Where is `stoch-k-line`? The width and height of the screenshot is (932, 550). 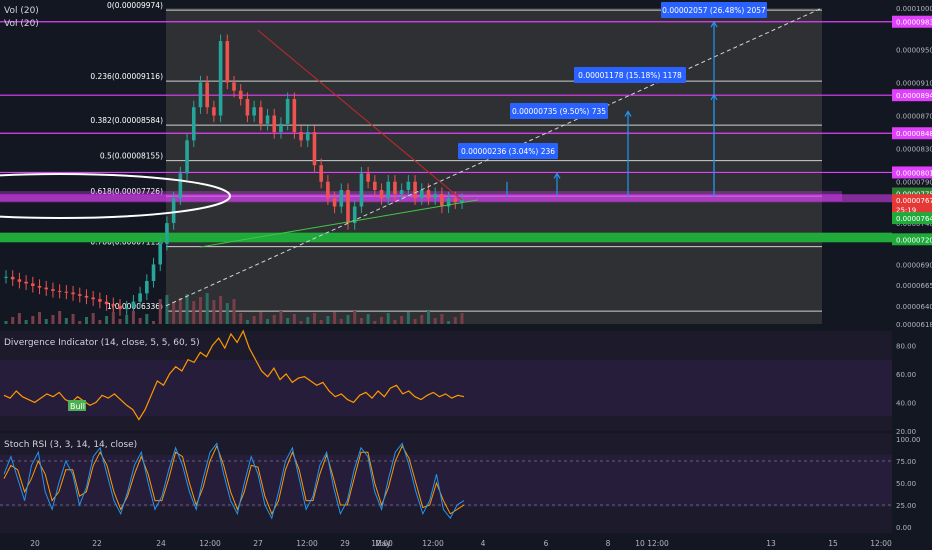 stoch-k-line is located at coordinates (234, 481).